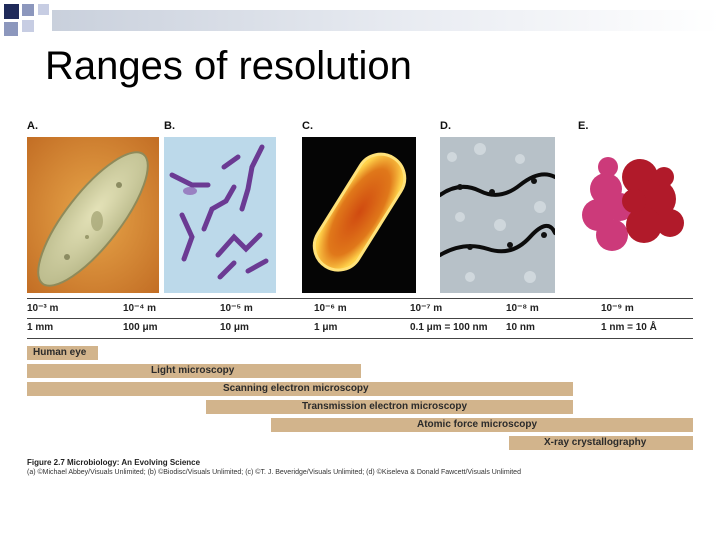 The image size is (720, 540). What do you see at coordinates (236, 308) in the screenshot?
I see `scale-meter-label: 10⁻⁵ m` at bounding box center [236, 308].